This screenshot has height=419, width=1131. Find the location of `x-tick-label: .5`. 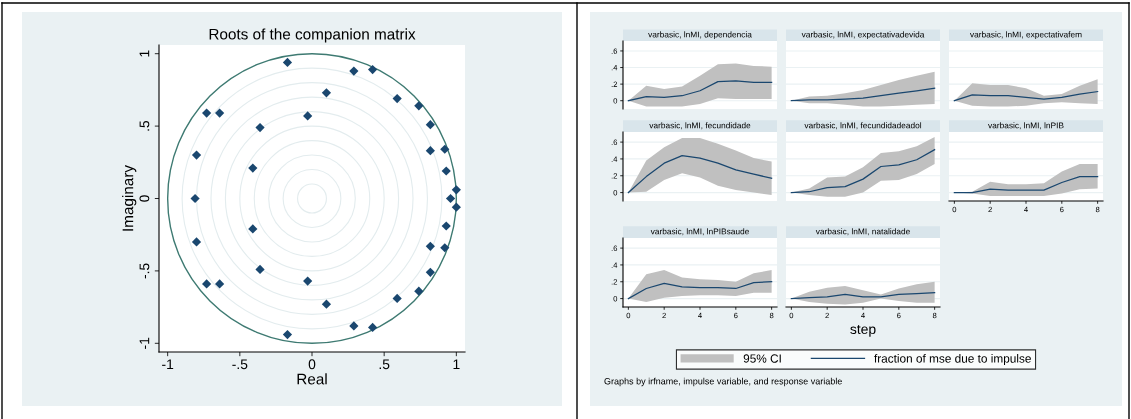

x-tick-label: .5 is located at coordinates (384, 364).